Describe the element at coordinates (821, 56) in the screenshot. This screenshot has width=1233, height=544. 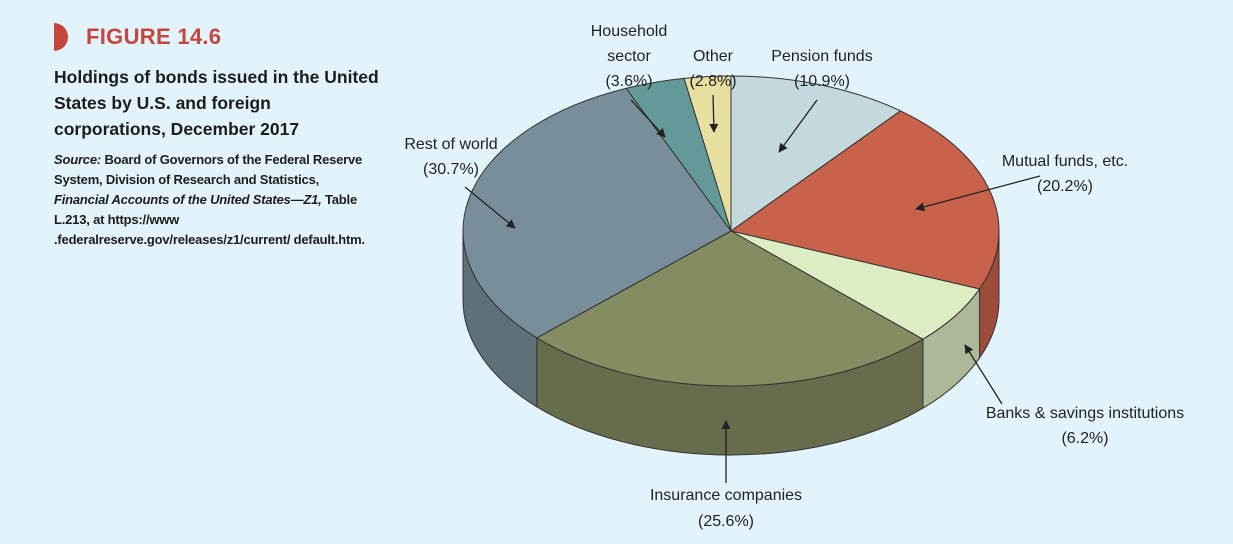
I see `label-pension-name: Pension funds` at that location.